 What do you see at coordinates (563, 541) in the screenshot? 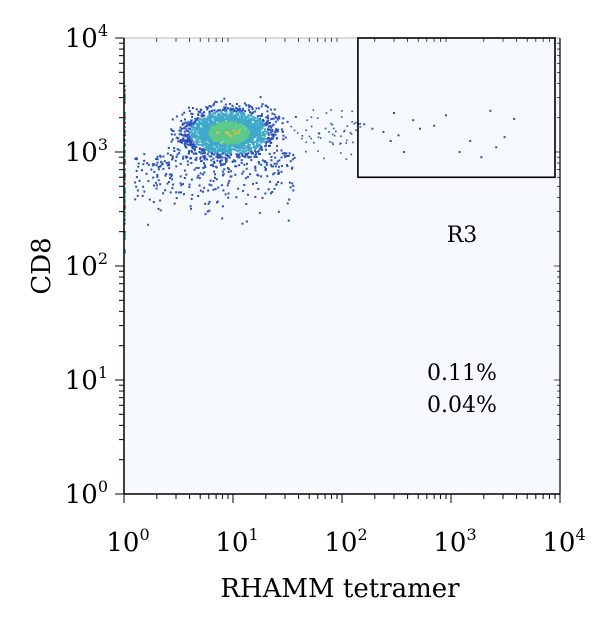
I see `x-tick-label: 104` at bounding box center [563, 541].